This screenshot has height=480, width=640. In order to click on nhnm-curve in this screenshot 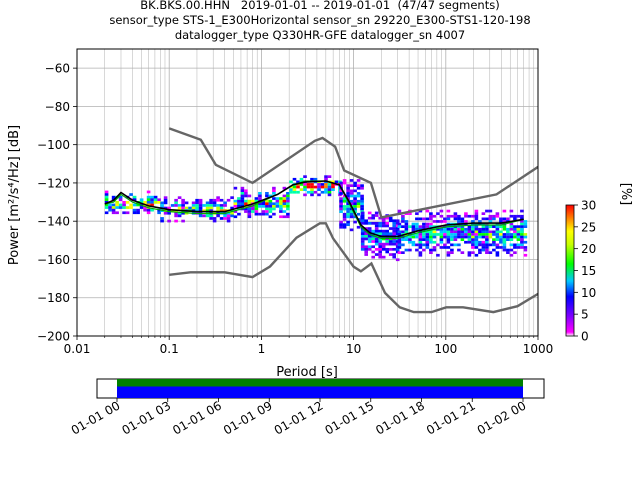, I will do `click(353, 173)`.